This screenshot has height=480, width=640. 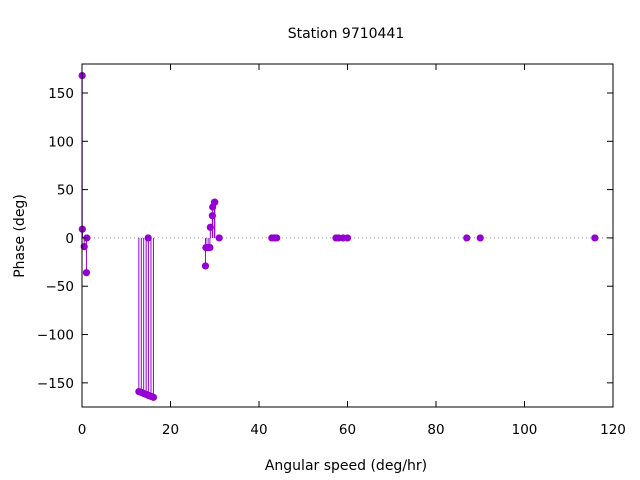 I want to click on x-tick-label: 60, so click(x=347, y=430).